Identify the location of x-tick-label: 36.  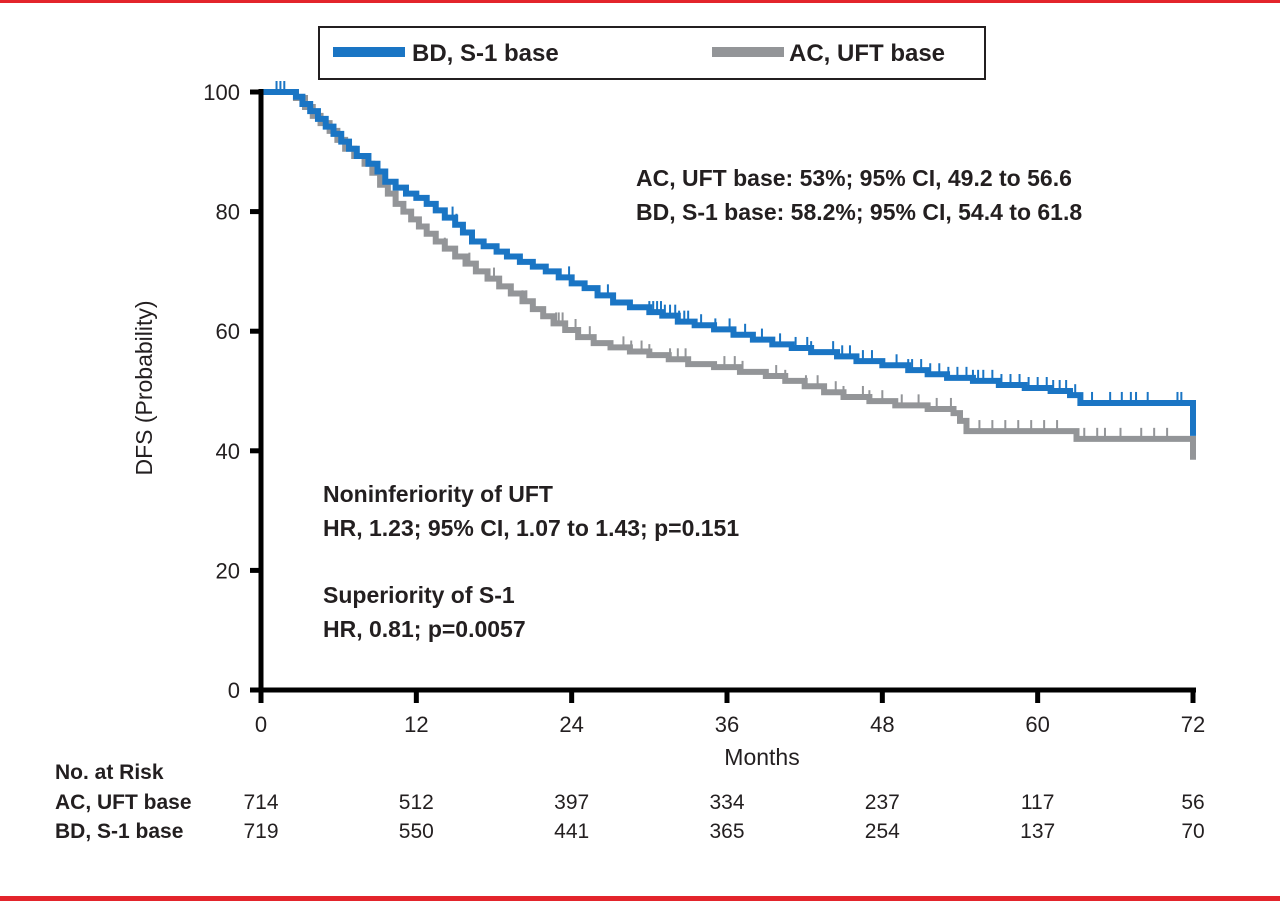
(727, 724).